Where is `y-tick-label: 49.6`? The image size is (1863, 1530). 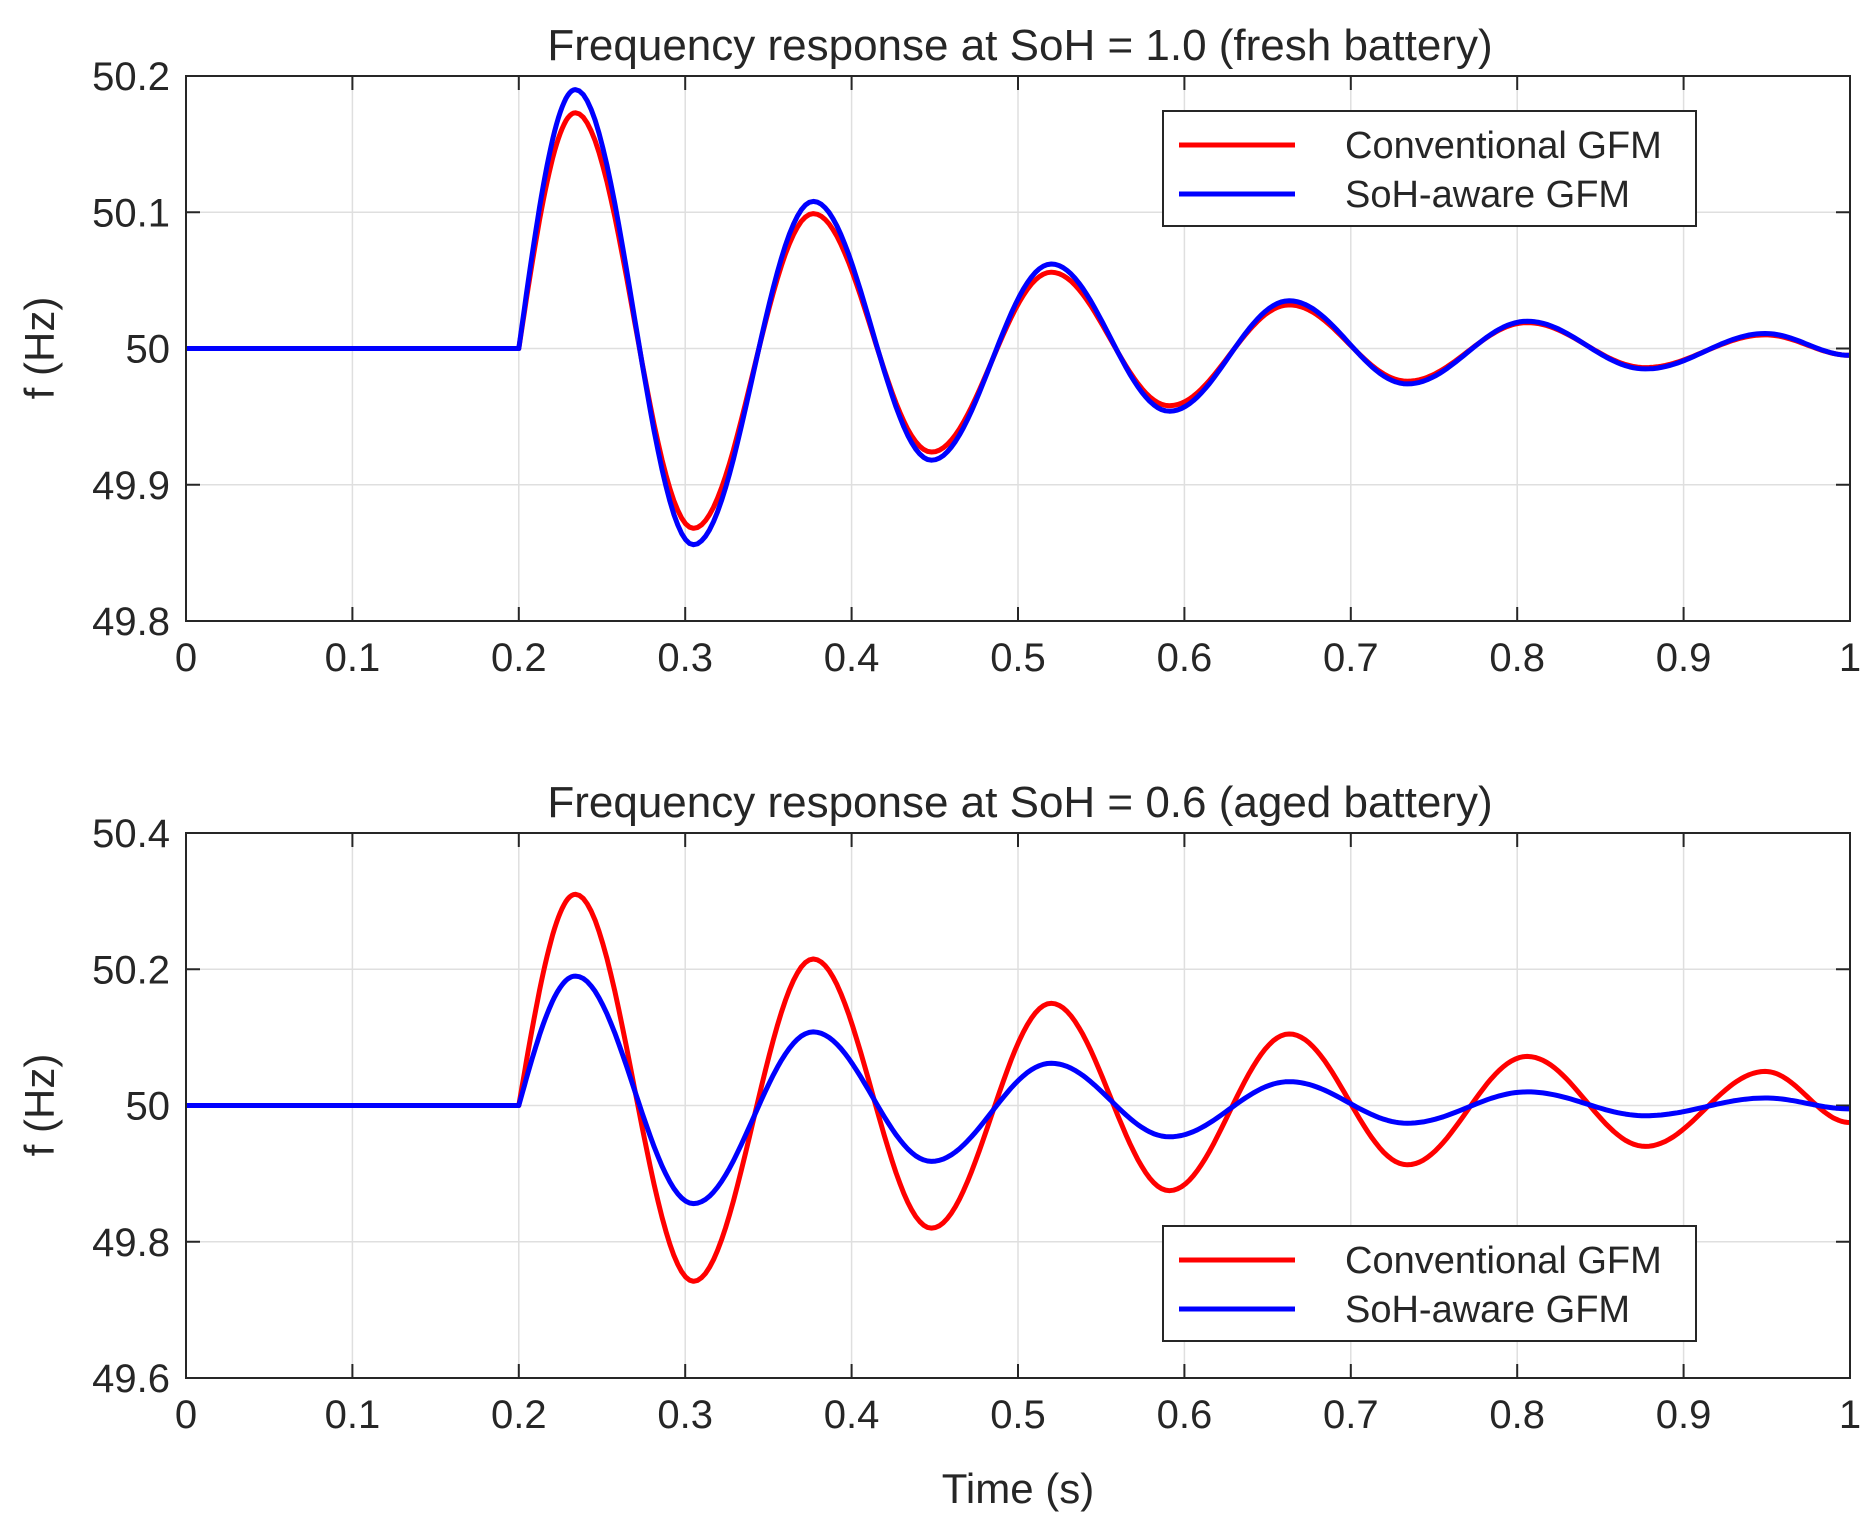 y-tick-label: 49.6 is located at coordinates (131, 1379).